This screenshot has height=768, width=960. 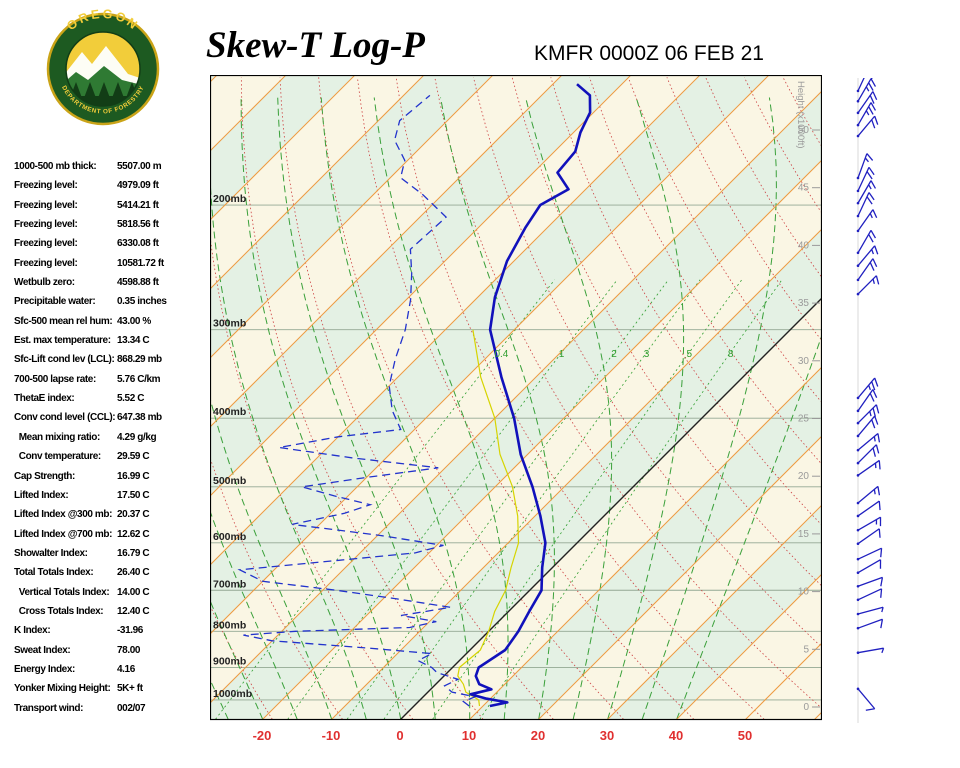 I want to click on temp-axis-label: 20, so click(x=538, y=735).